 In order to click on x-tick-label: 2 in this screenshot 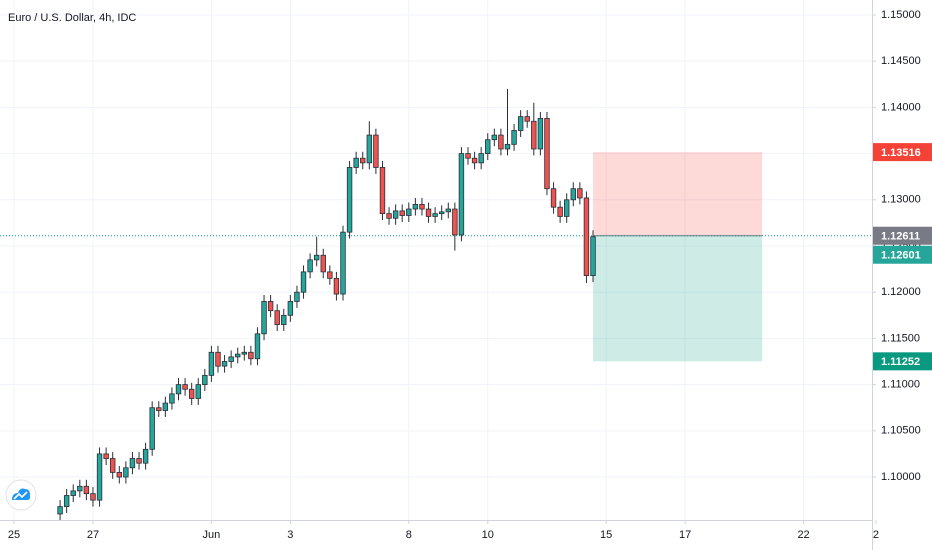, I will do `click(876, 535)`.